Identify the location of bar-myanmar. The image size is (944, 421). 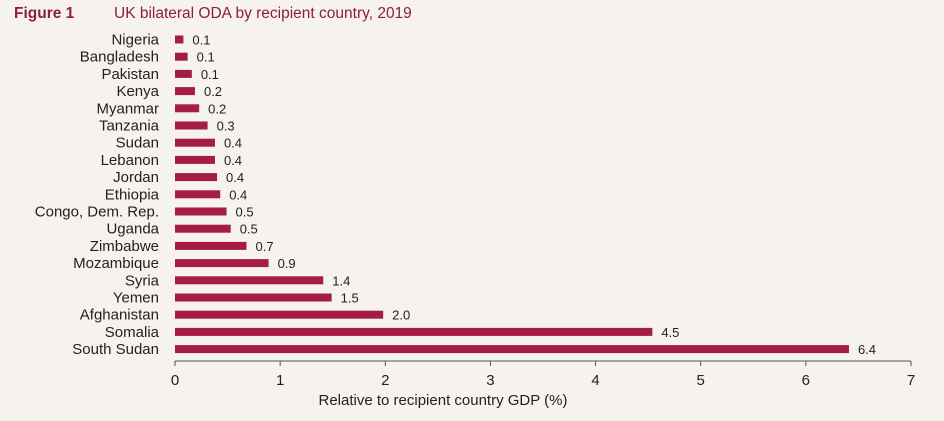
(187, 108).